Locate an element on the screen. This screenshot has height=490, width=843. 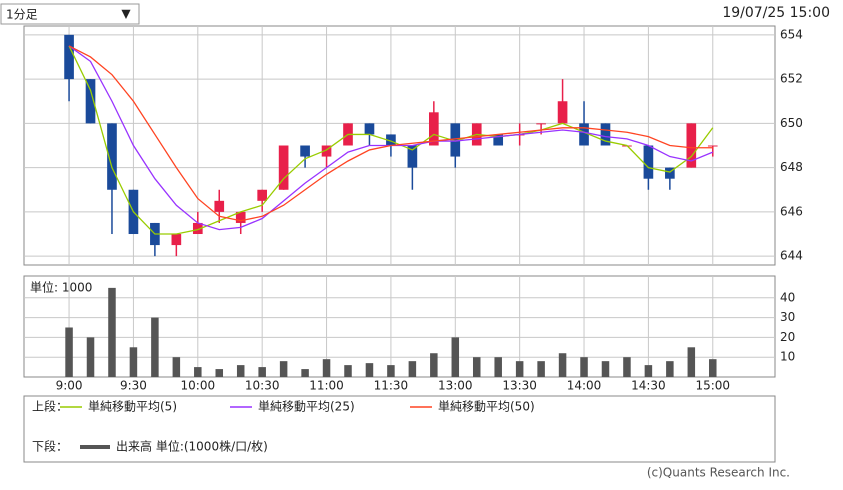
y-tick-label: 30 is located at coordinates (787, 317).